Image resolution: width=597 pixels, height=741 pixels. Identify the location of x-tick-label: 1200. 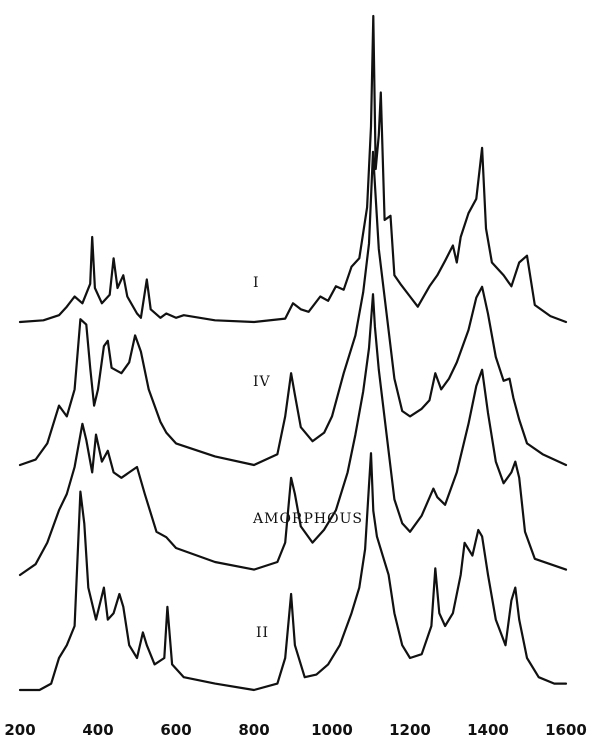
(410, 730).